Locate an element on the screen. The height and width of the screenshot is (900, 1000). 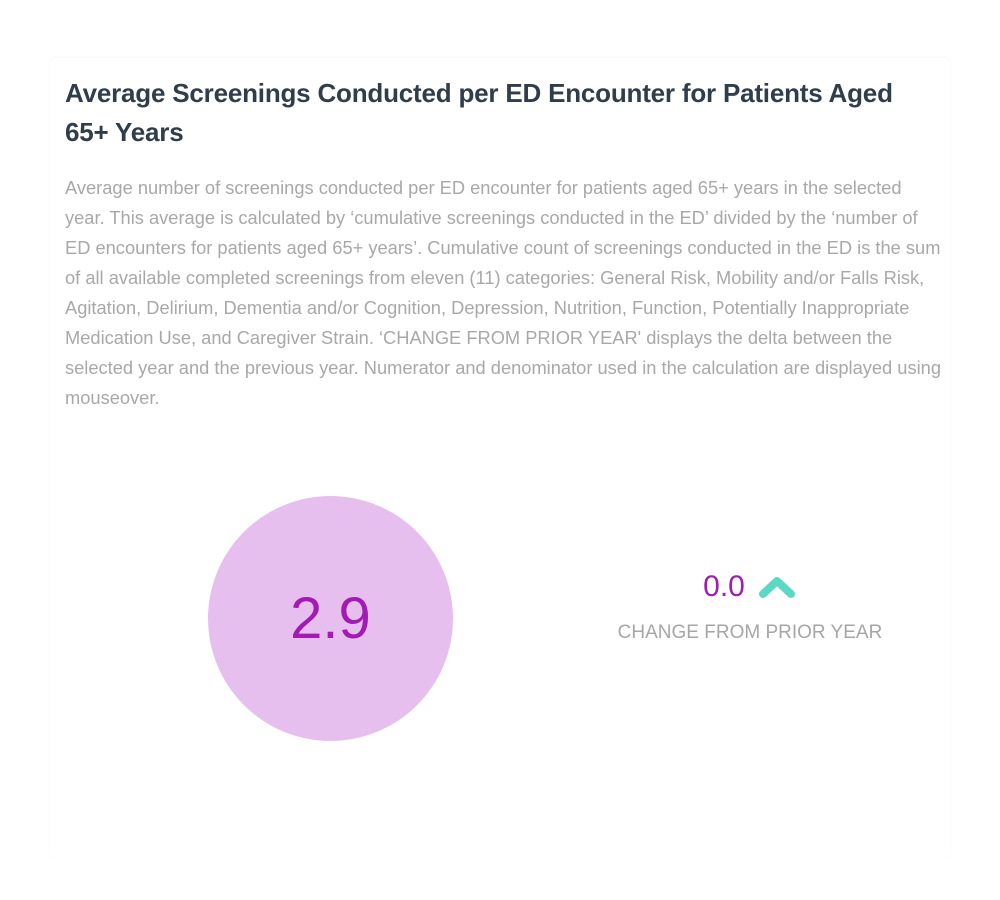
change-from-prior-year: 0.0 CHANGE FROM PRIOR YEAR is located at coordinates (750, 607).